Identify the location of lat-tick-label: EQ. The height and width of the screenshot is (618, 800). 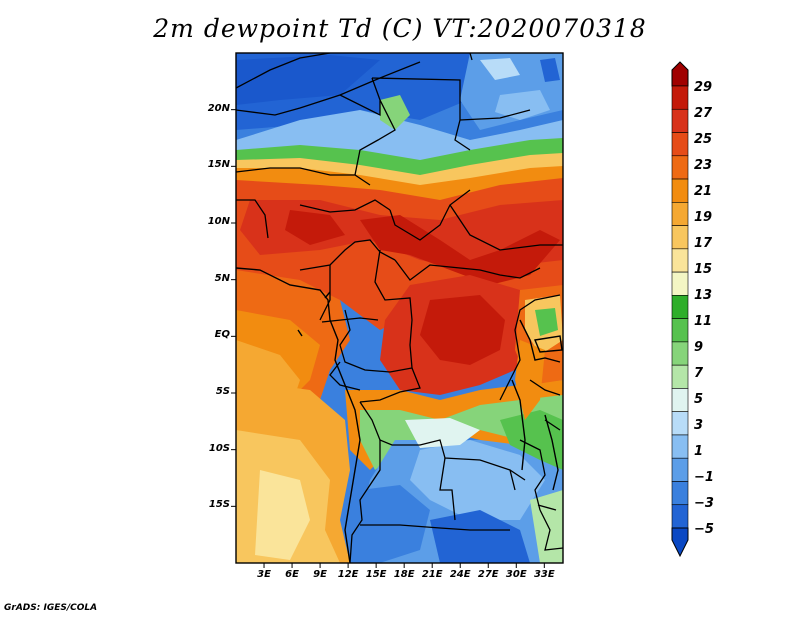
(222, 335).